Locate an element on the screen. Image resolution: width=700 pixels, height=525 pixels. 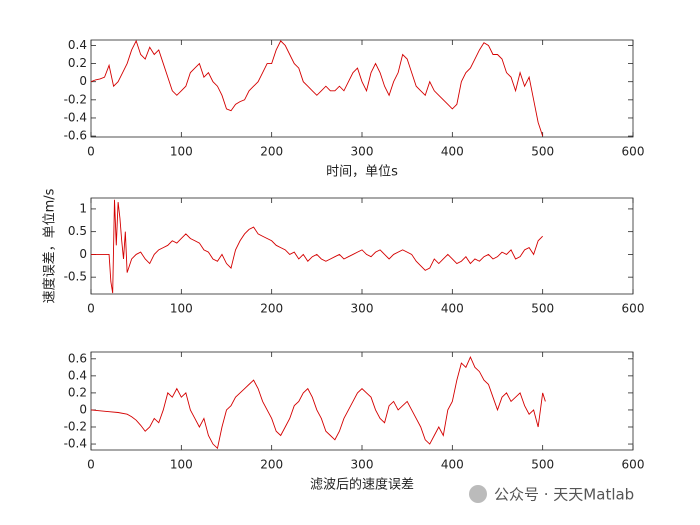
x-axis-label: 时间，单位s is located at coordinates (362, 172).